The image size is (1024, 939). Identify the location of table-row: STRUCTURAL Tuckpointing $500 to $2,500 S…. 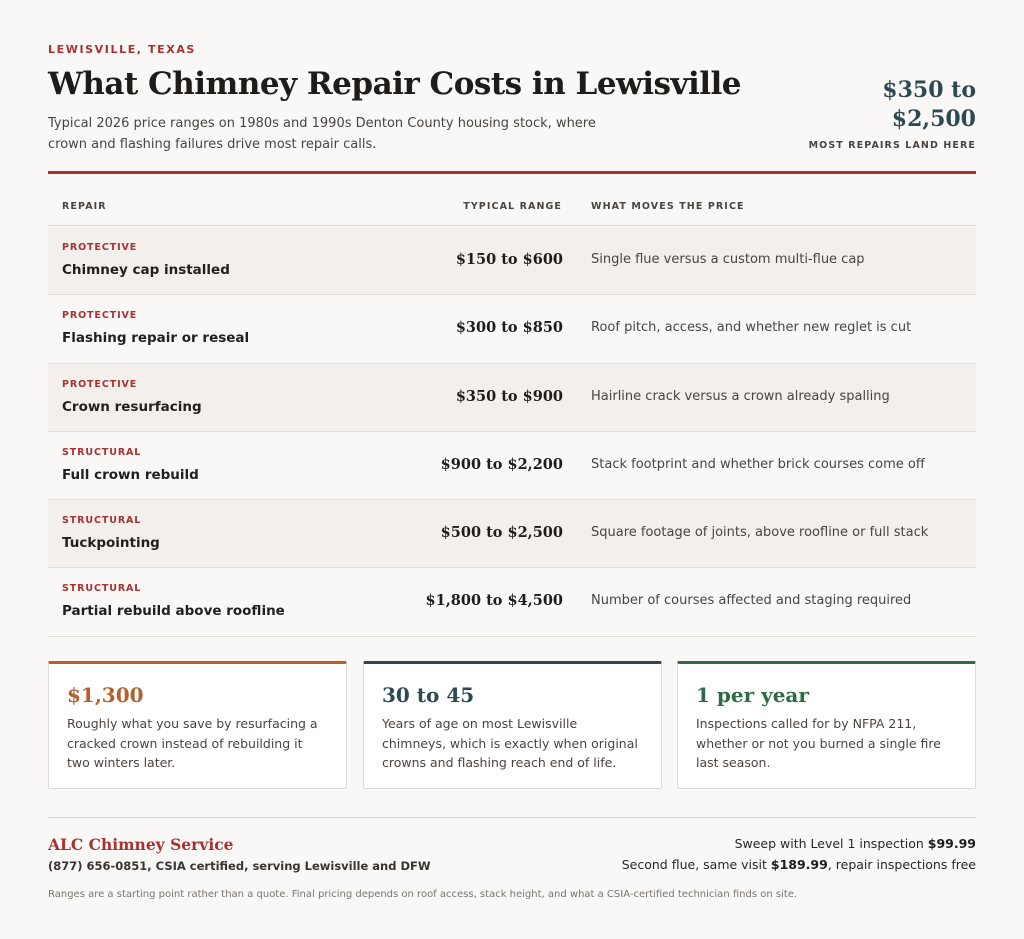
(512, 534).